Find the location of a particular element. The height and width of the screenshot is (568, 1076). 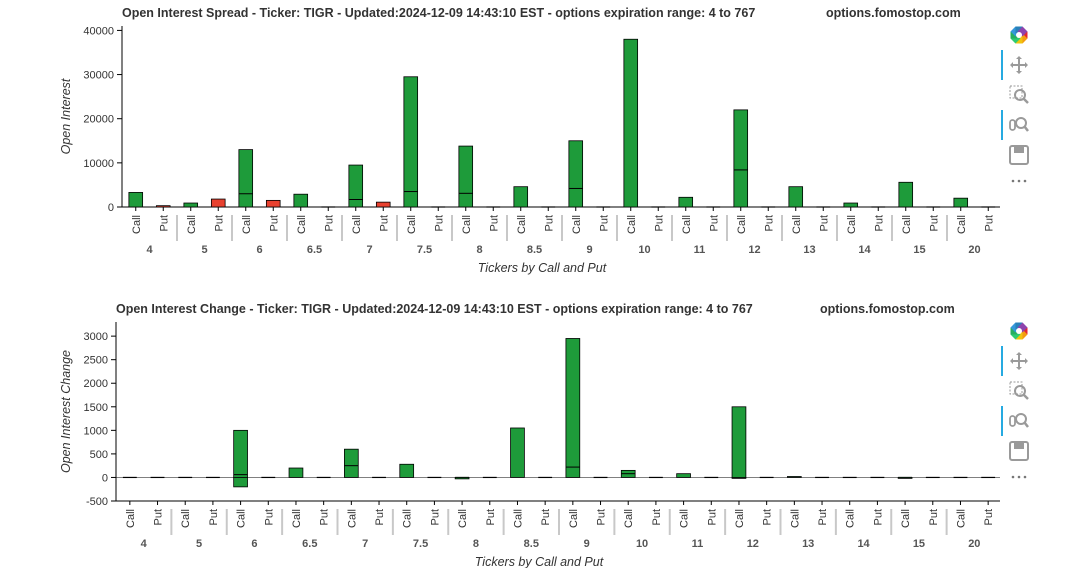

y-tick-label: 2500 is located at coordinates (96, 361).